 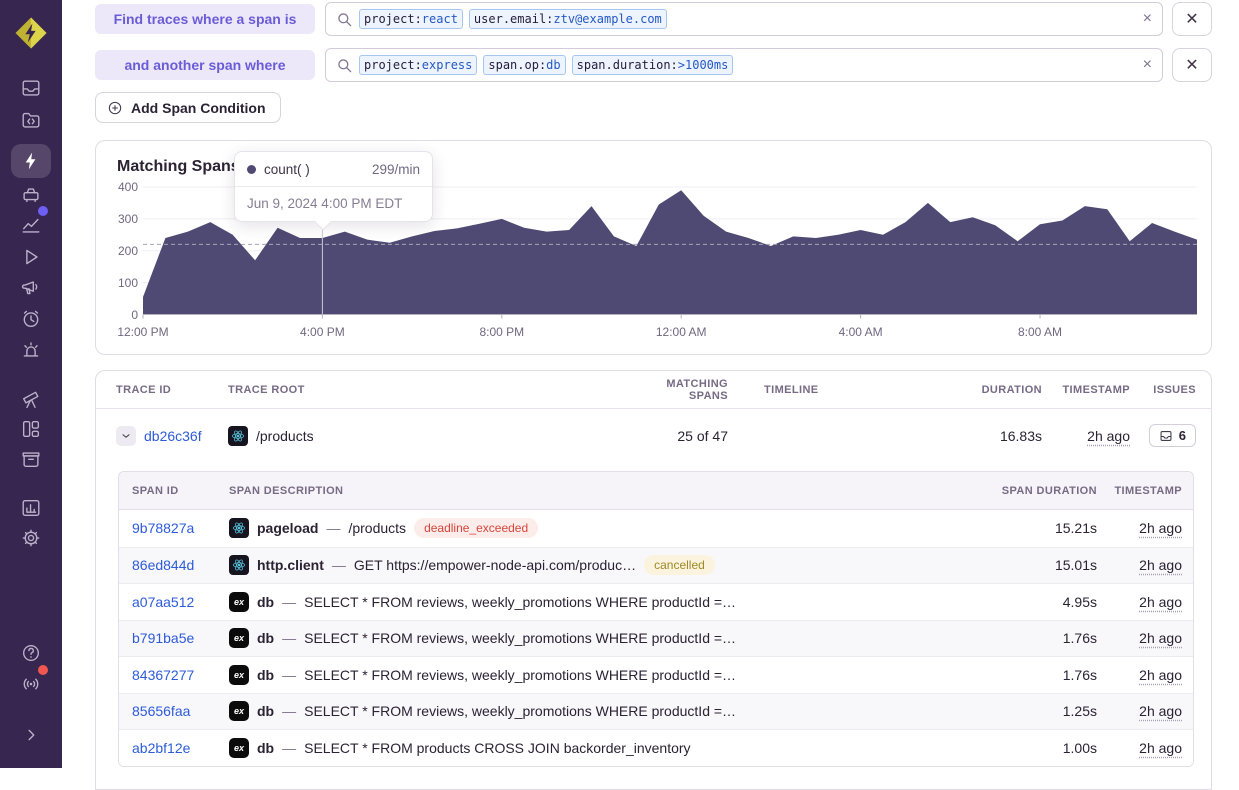 I want to click on dashboards-icon, so click(x=31, y=429).